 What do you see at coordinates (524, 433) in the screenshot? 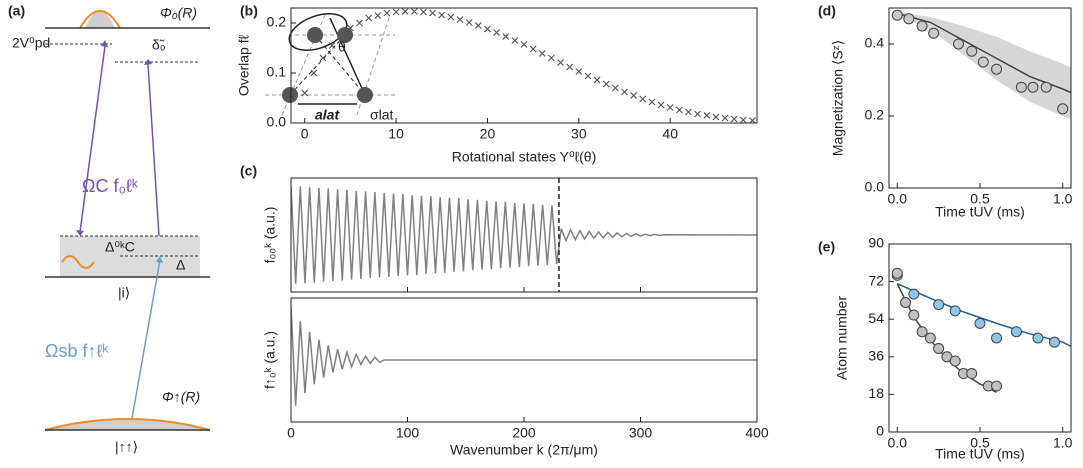
I see `x-tick-label: 200` at bounding box center [524, 433].